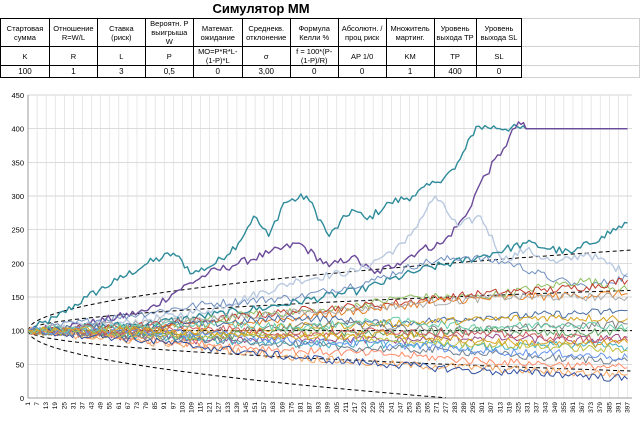 Image resolution: width=640 pixels, height=426 pixels. I want to click on param-symbol: MO=P*R*L-(1-P)*L, so click(217, 56).